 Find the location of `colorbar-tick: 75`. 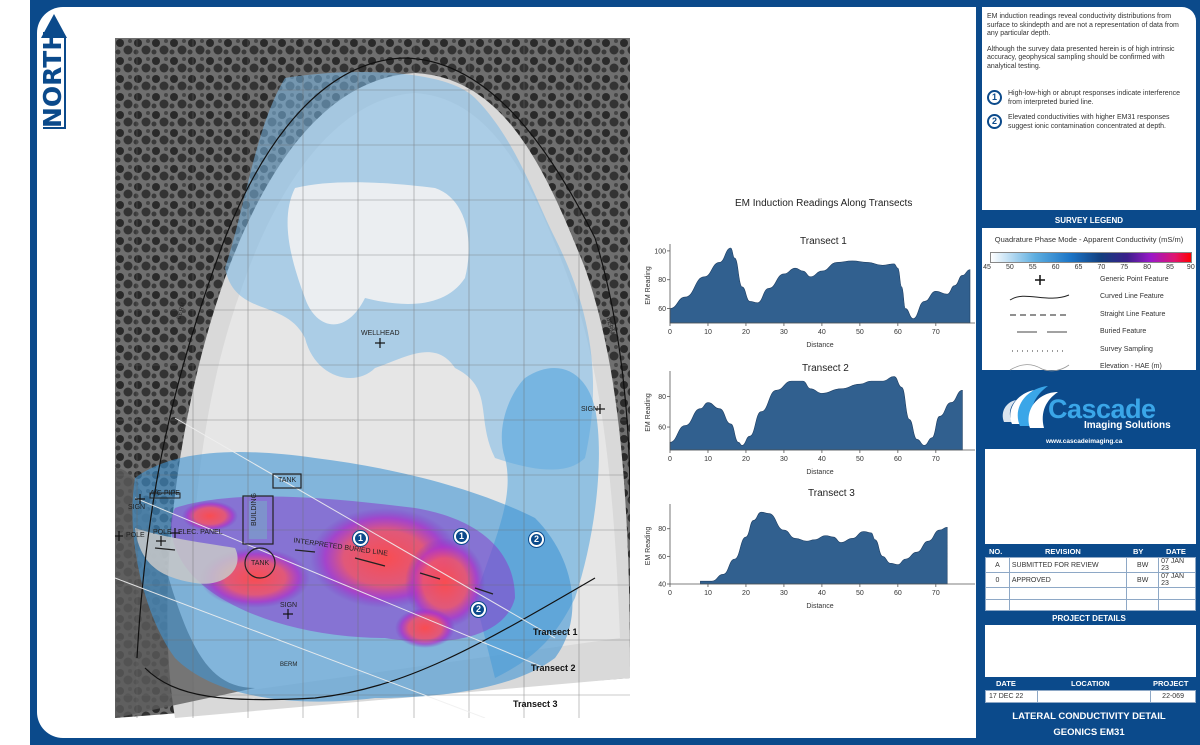

colorbar-tick: 75 is located at coordinates (1124, 267).